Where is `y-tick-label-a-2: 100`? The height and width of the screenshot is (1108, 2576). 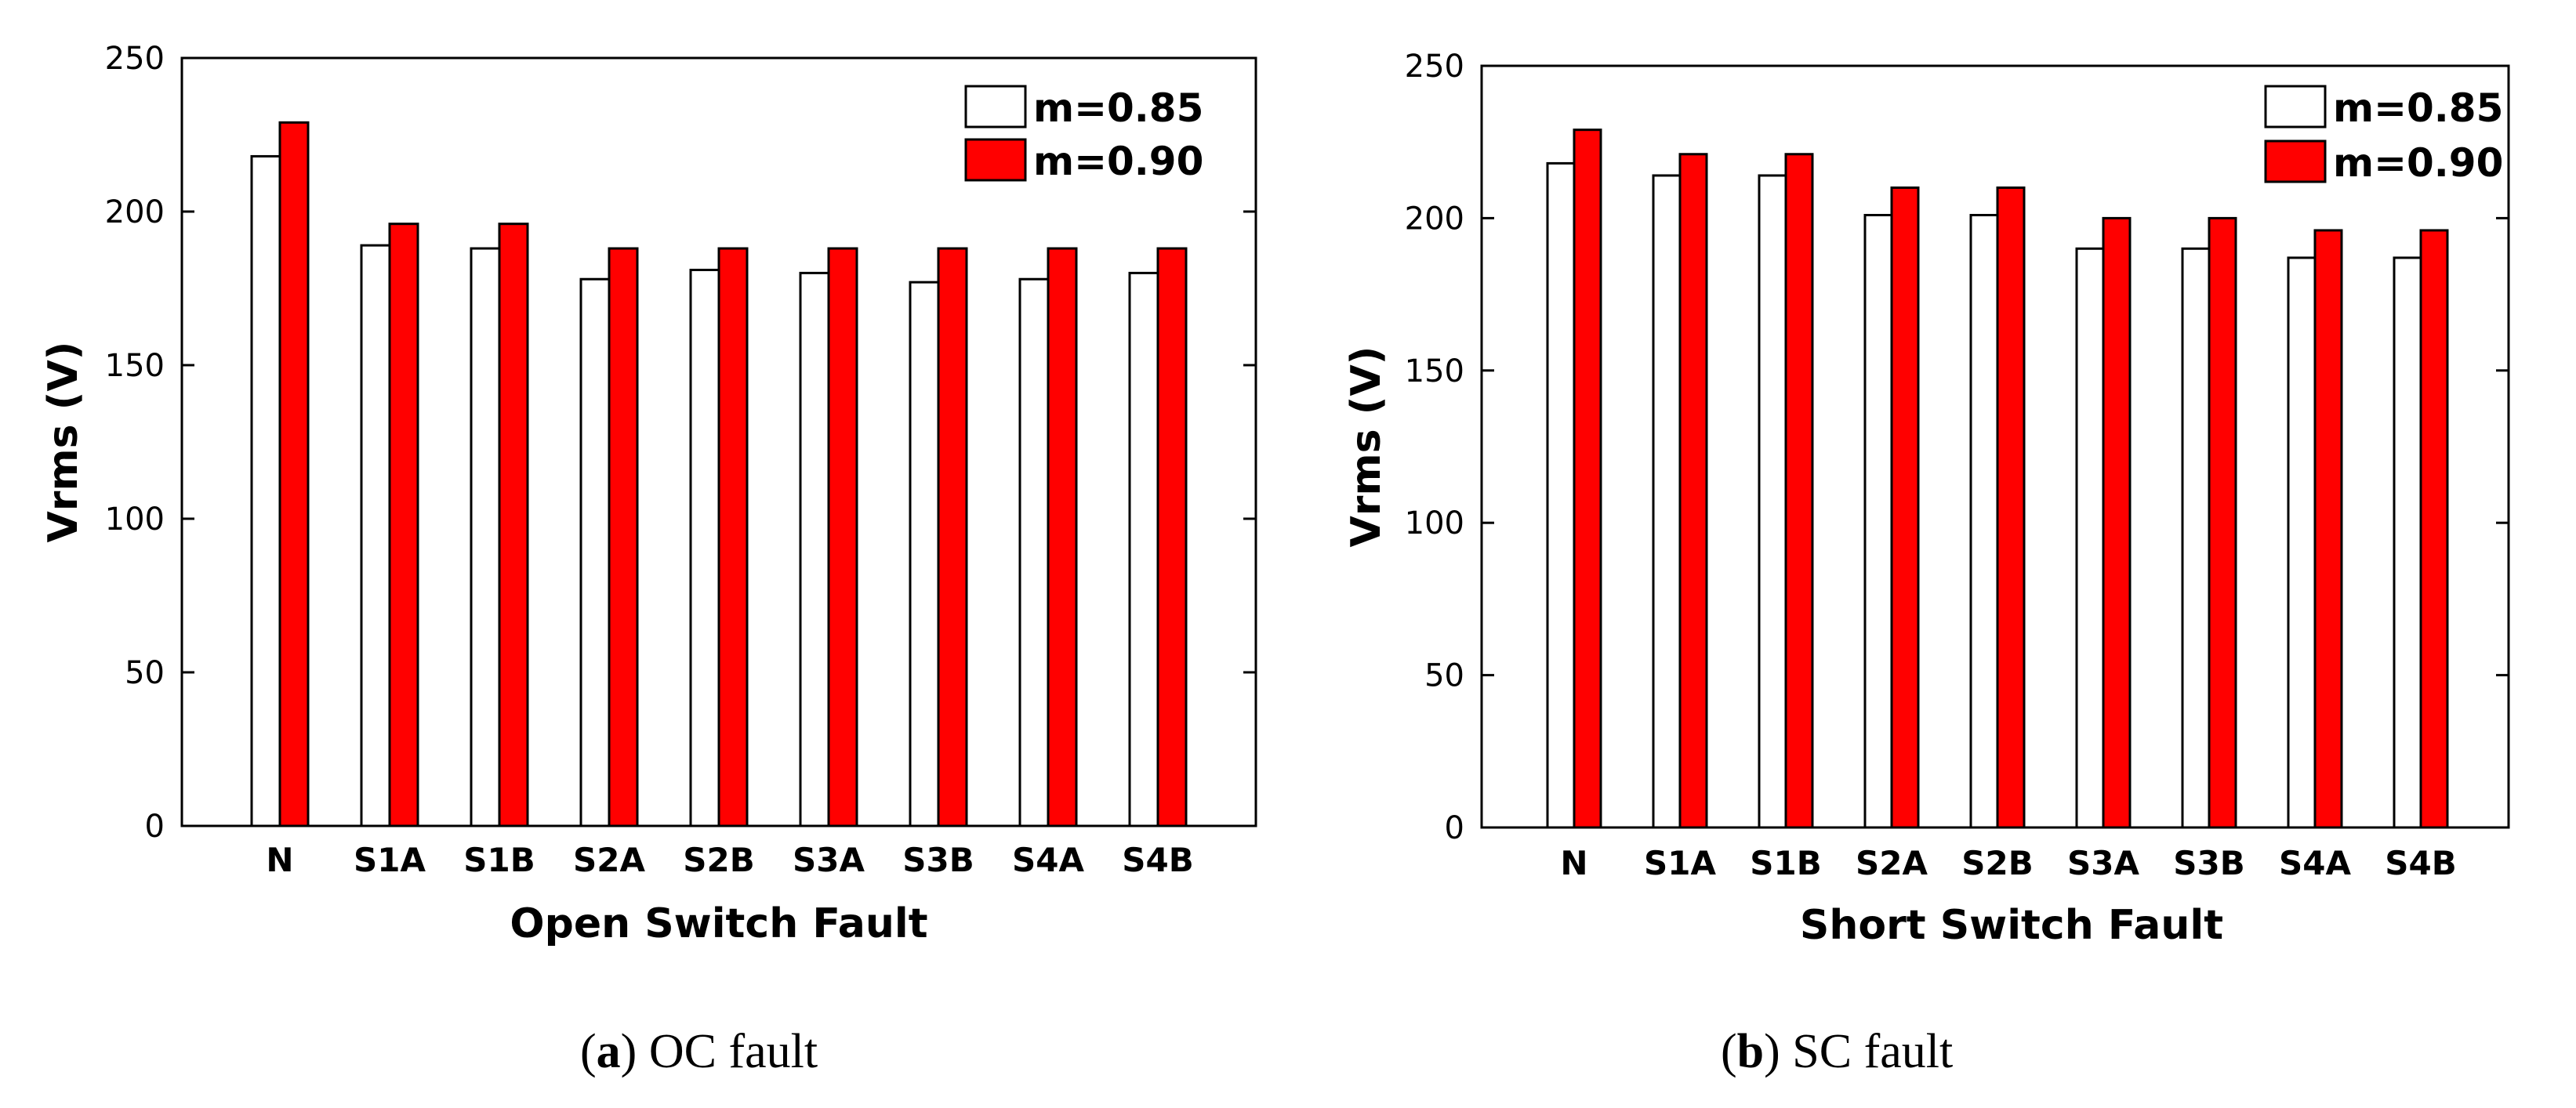
y-tick-label-a-2: 100 is located at coordinates (135, 519).